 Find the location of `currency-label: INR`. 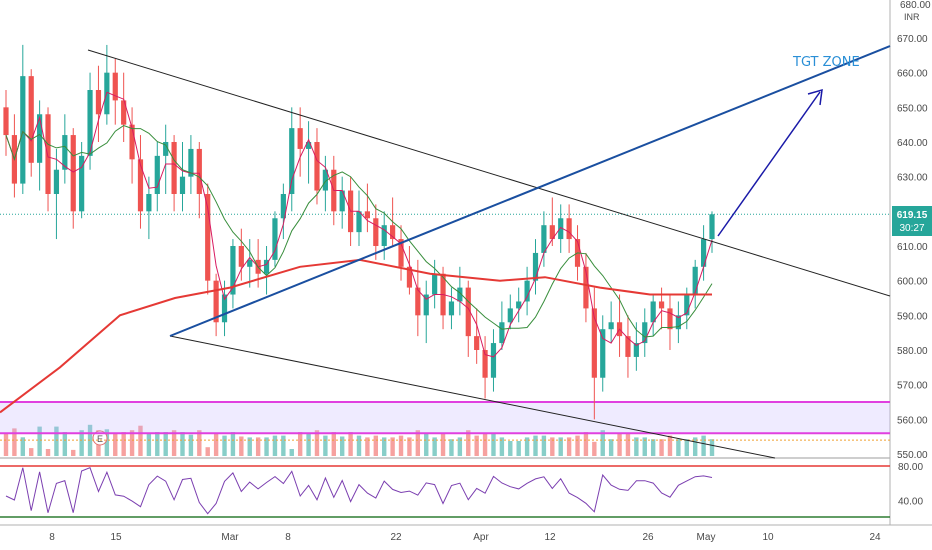

currency-label: INR is located at coordinates (912, 17).